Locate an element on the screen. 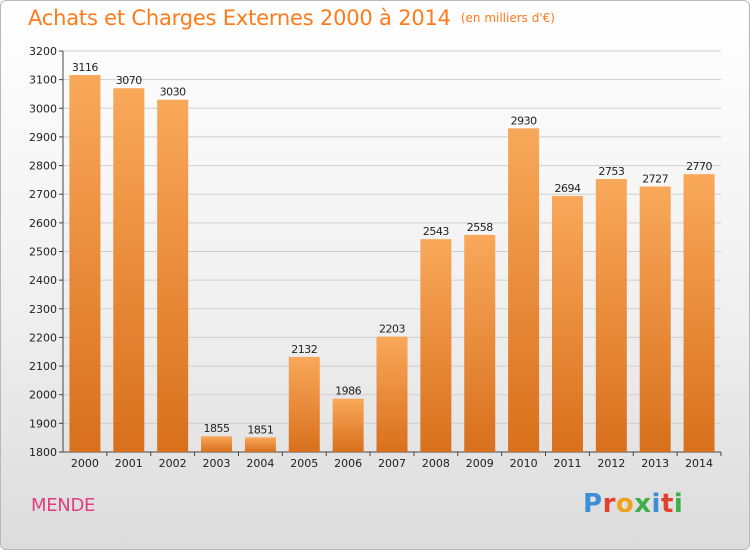 This screenshot has height=550, width=750. data-label: 2727 is located at coordinates (655, 178).